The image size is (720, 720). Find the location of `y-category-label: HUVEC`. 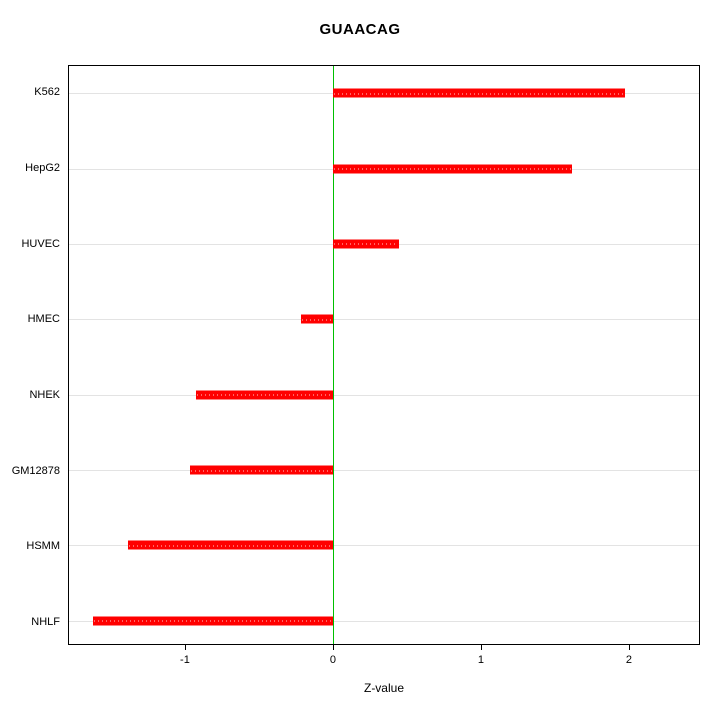

y-category-label: HUVEC is located at coordinates (40, 243).